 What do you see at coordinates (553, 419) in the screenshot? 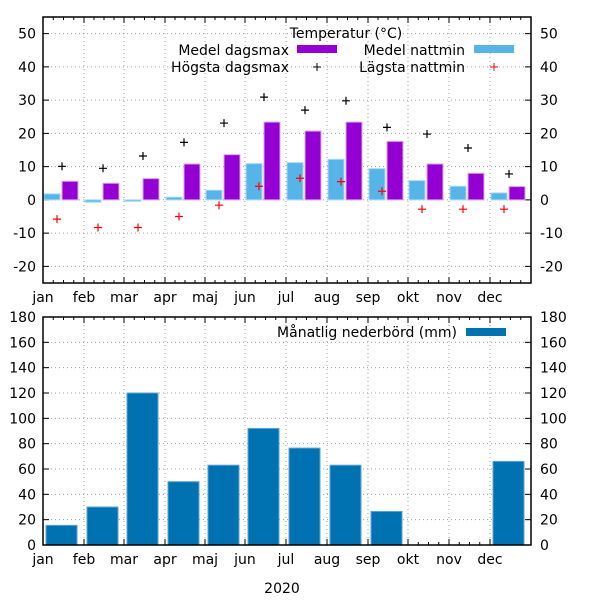
I see `y-tick-label-right: 100` at bounding box center [553, 419].